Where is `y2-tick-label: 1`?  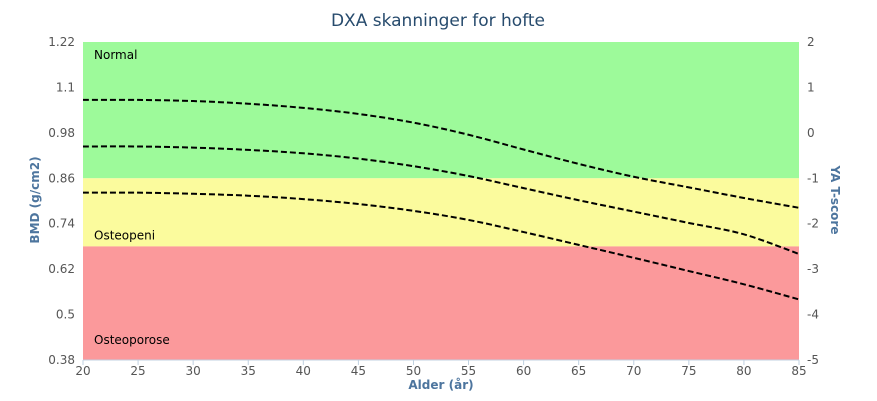
y2-tick-label: 1 is located at coordinates (811, 87).